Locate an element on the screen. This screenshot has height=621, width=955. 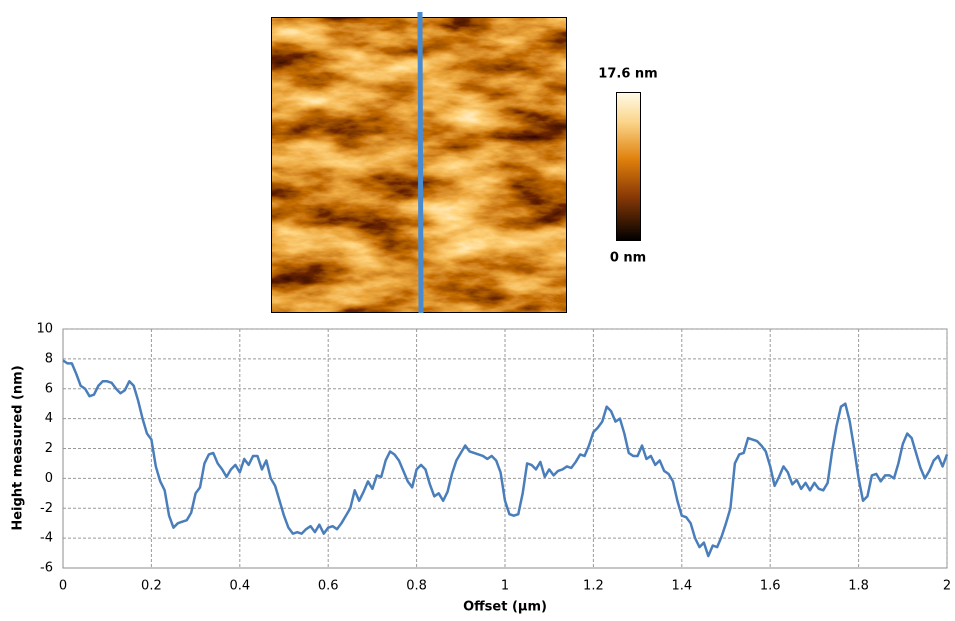
y-tick-label: -4 is located at coordinates (46, 538).